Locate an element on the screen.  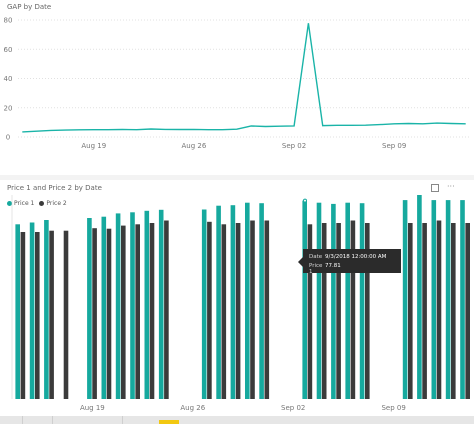
active-page-tab is located at coordinates (169, 422).